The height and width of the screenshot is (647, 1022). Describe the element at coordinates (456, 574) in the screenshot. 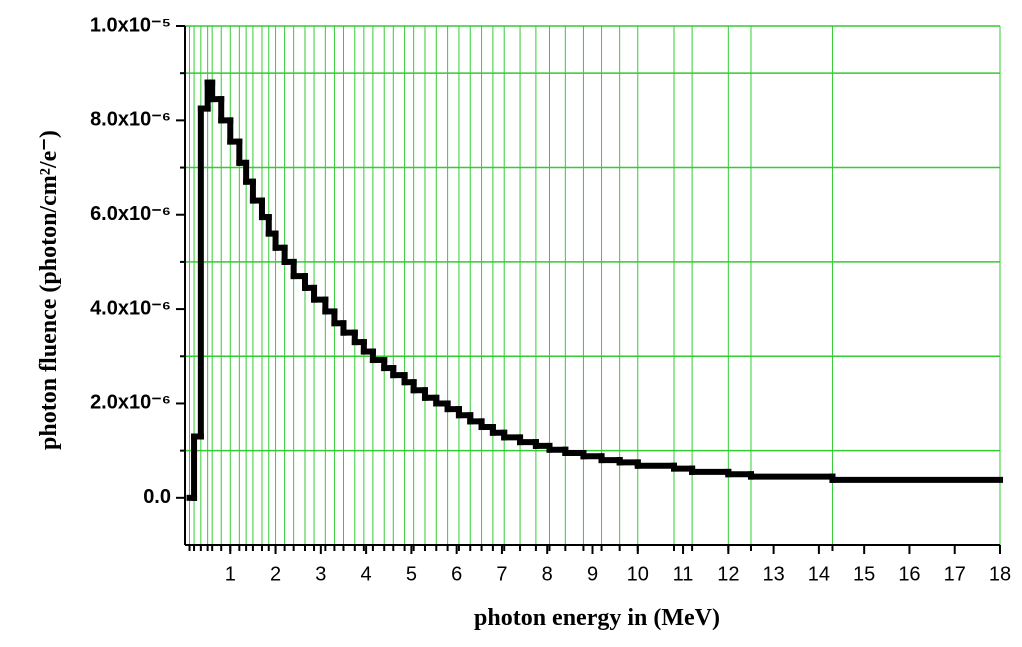

I see `x-tick-label: 6` at that location.